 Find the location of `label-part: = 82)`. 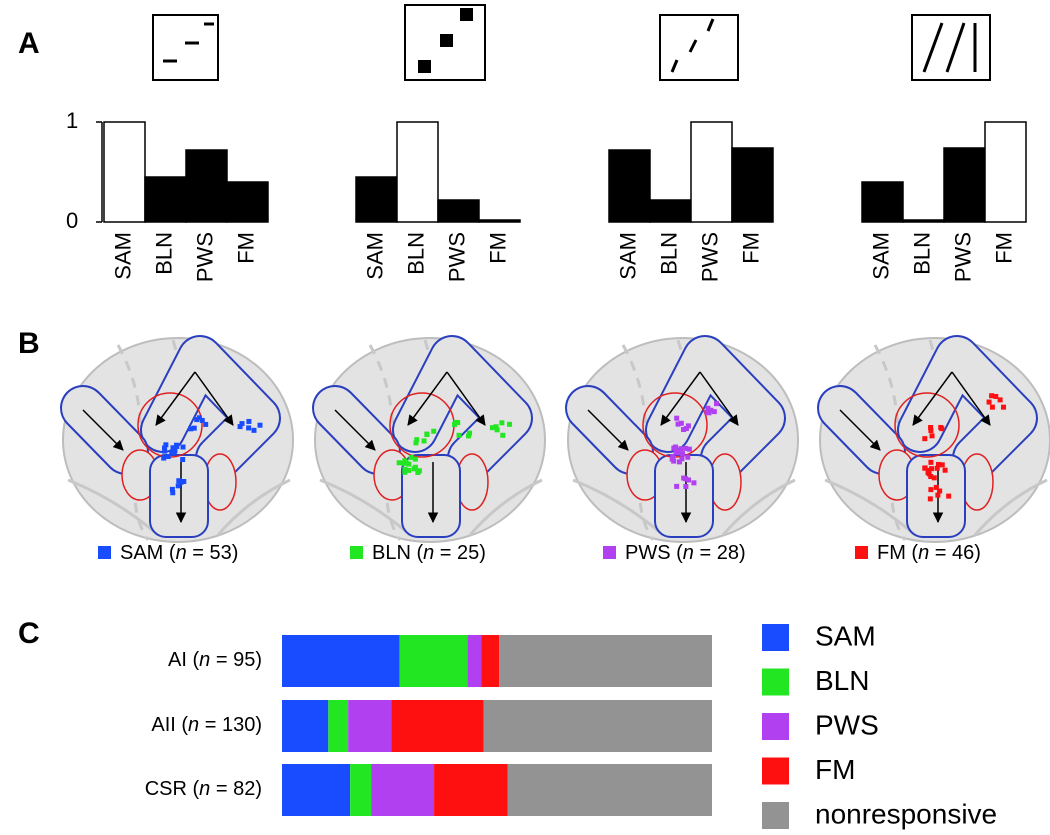

label-part: = 82) is located at coordinates (236, 789).